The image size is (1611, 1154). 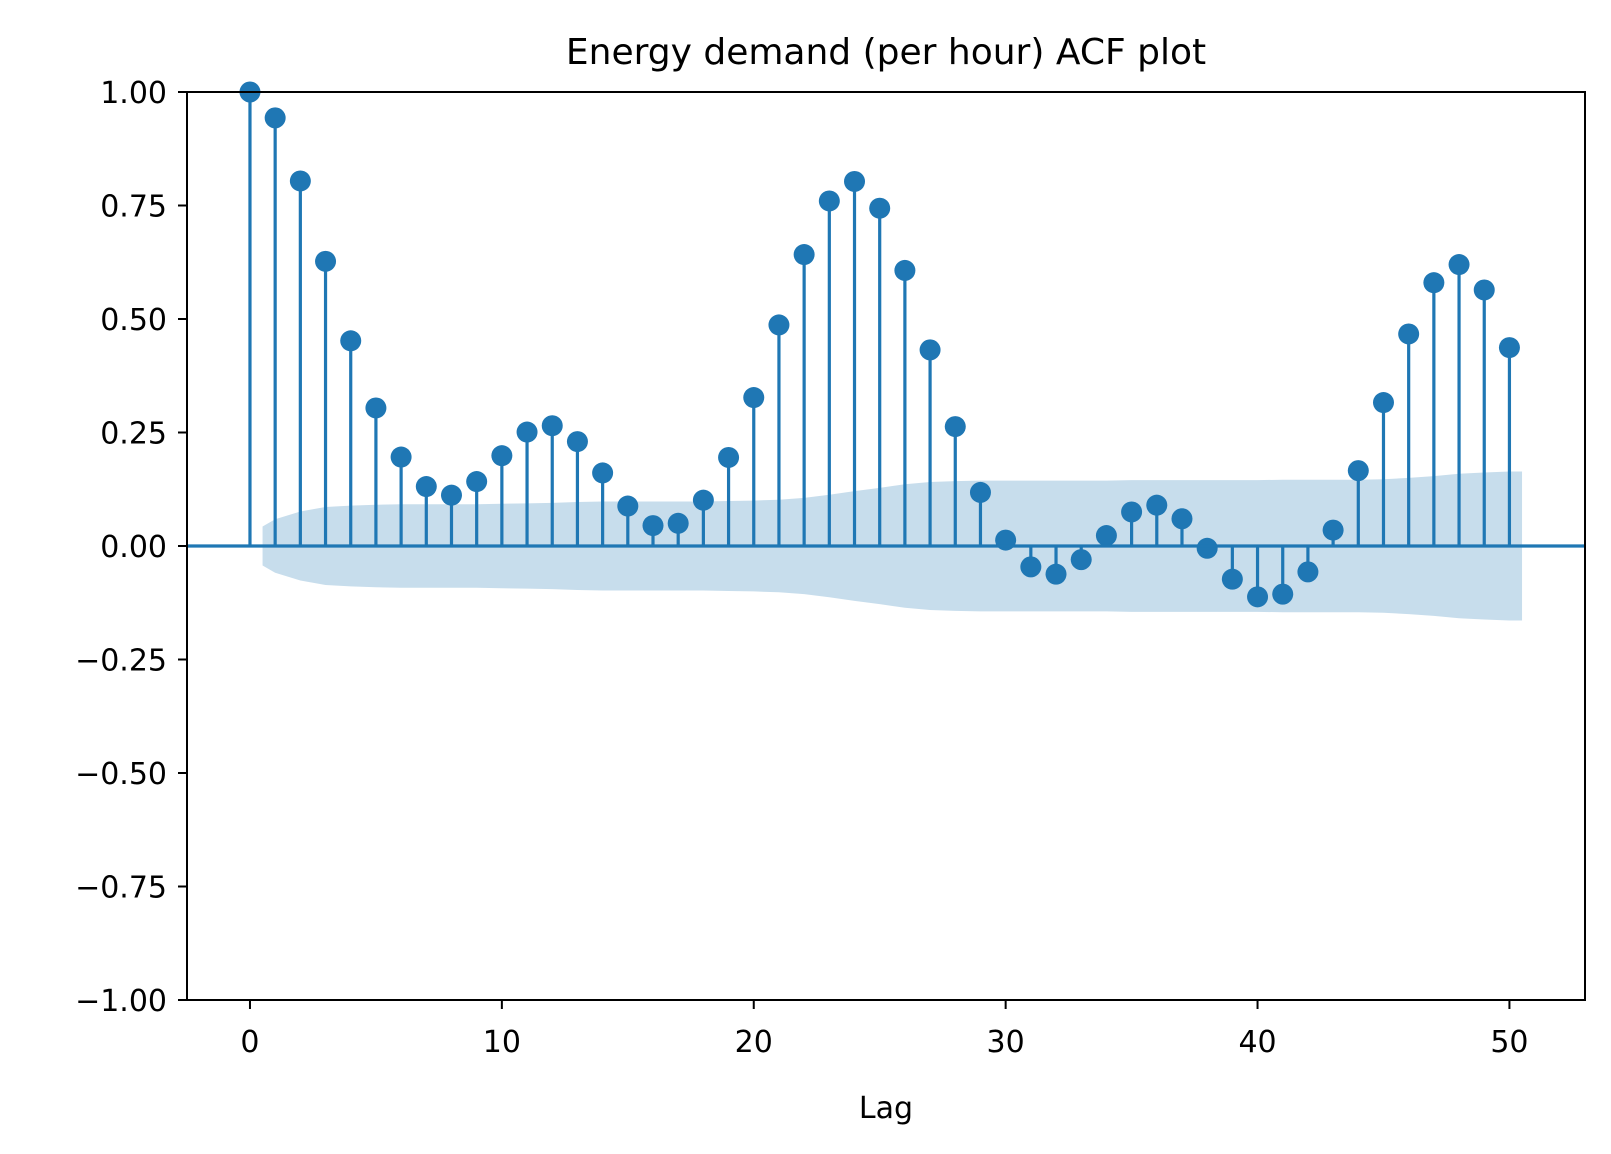 I want to click on x-axis-label: Lag, so click(x=886, y=1108).